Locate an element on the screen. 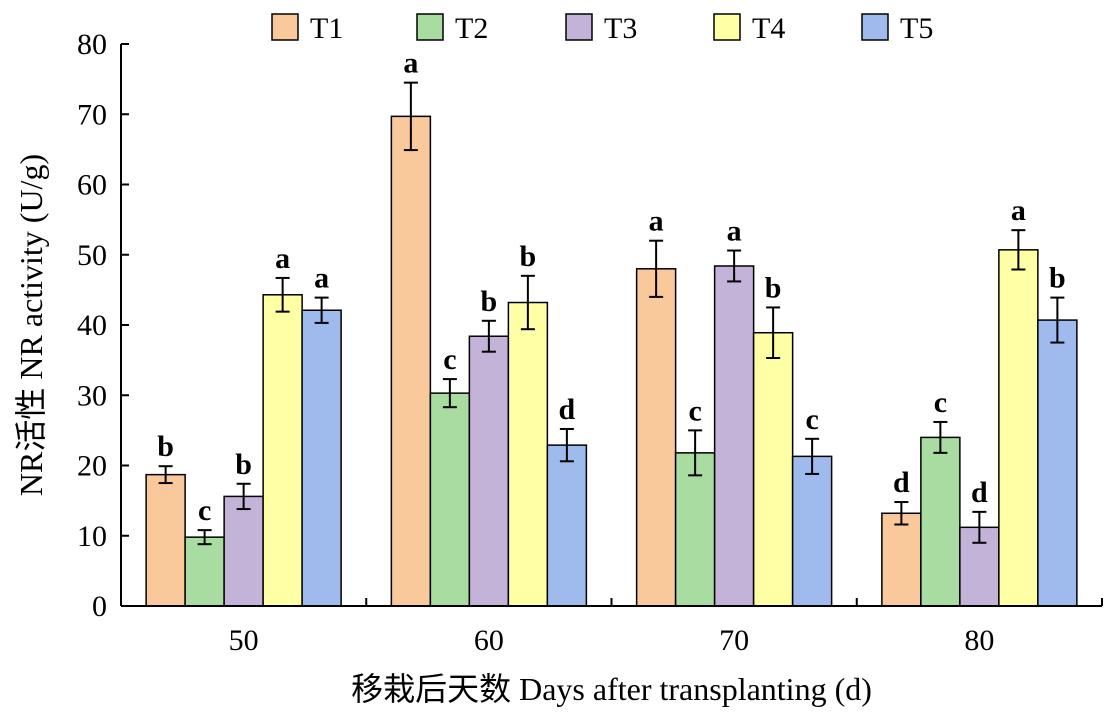 The height and width of the screenshot is (718, 1113). y-tick-label: 20 is located at coordinates (92, 466).